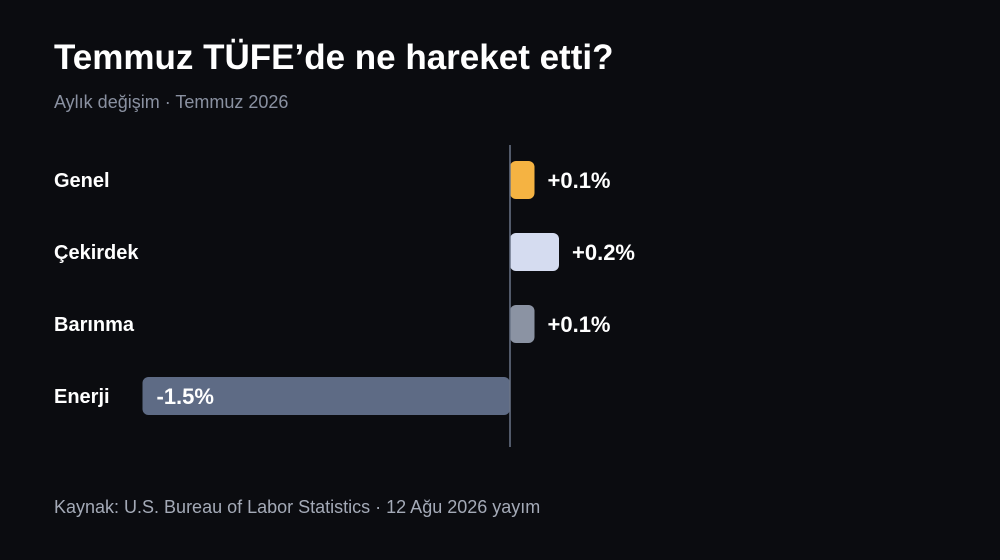 The height and width of the screenshot is (560, 1000). I want to click on category-label: Genel, so click(82, 181).